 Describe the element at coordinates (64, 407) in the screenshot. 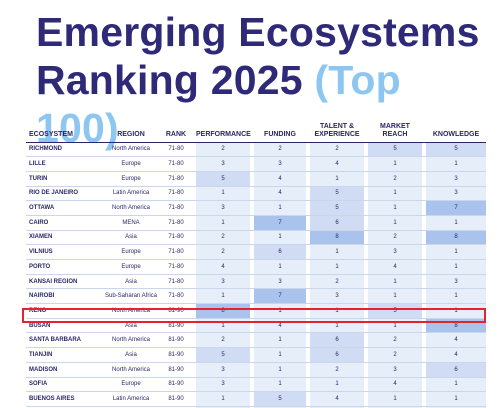

I see `cell-ecosystem: VALENCIA` at that location.